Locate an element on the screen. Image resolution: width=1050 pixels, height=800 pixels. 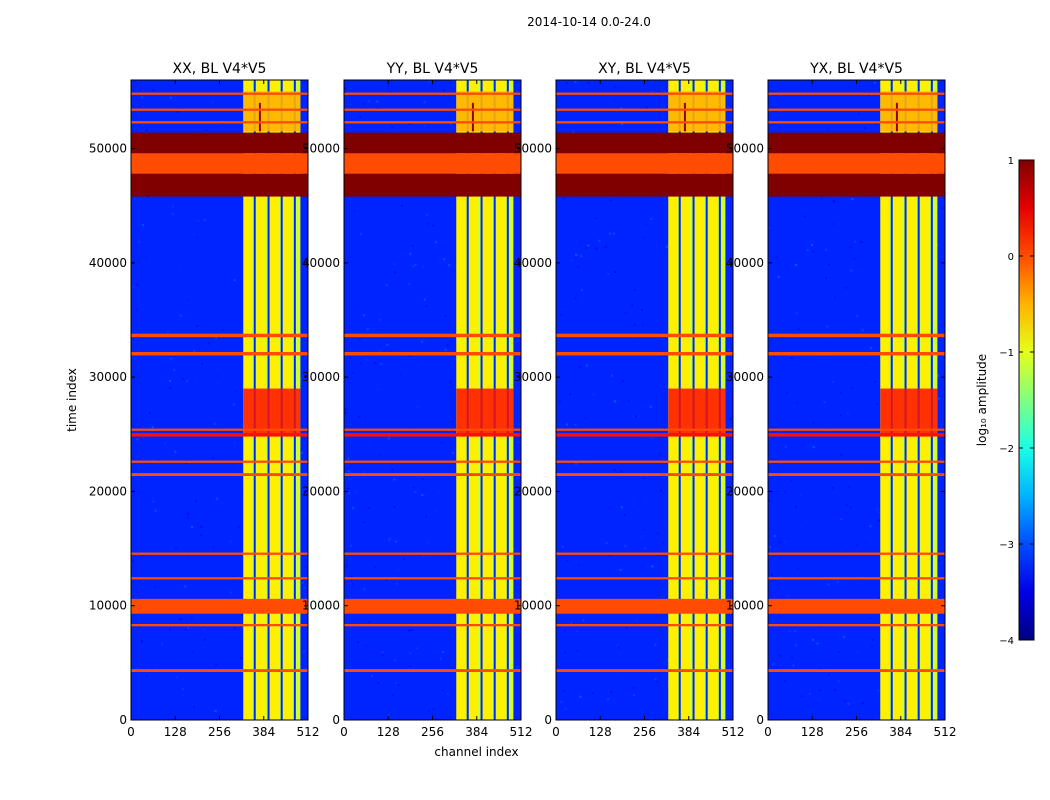
colorbar: 1 0 −1 −2 −3 −4 log₁₀ amplitude is located at coordinates (1005, 401).